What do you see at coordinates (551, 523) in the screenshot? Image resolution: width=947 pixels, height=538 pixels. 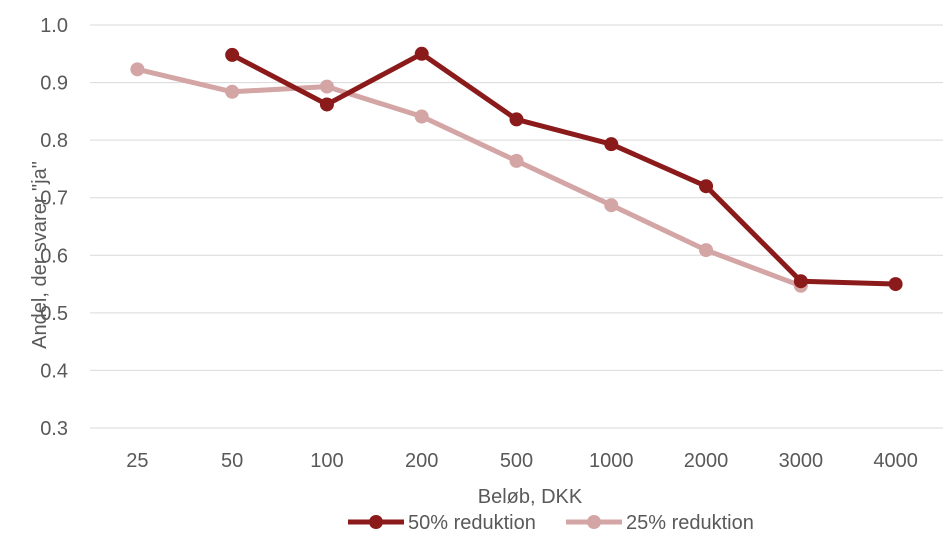 I see `legend: 50% reduktion 25% reduktion` at bounding box center [551, 523].